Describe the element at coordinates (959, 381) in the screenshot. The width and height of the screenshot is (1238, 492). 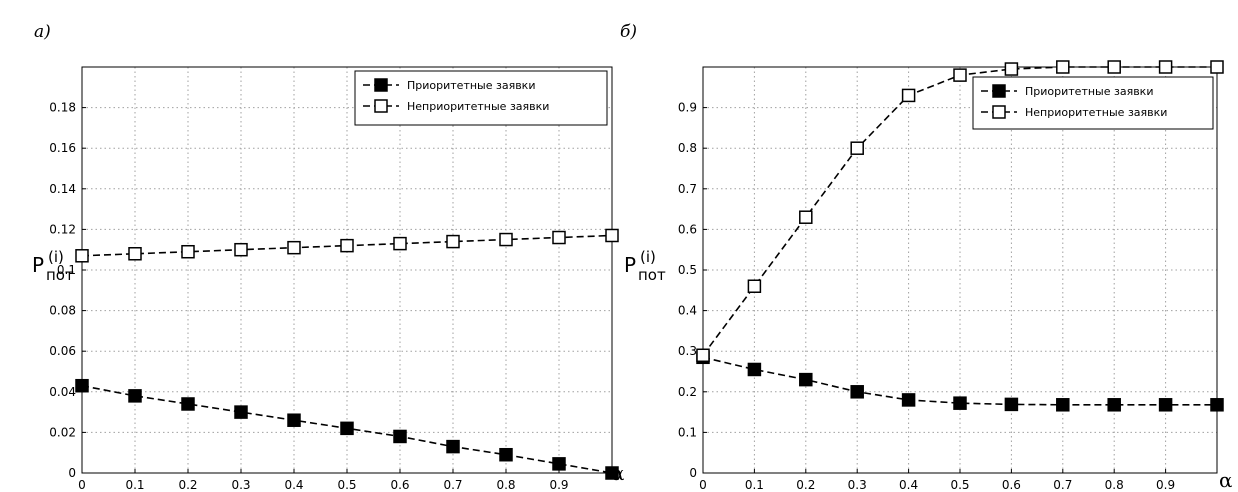
I see `series-line-priority` at that location.